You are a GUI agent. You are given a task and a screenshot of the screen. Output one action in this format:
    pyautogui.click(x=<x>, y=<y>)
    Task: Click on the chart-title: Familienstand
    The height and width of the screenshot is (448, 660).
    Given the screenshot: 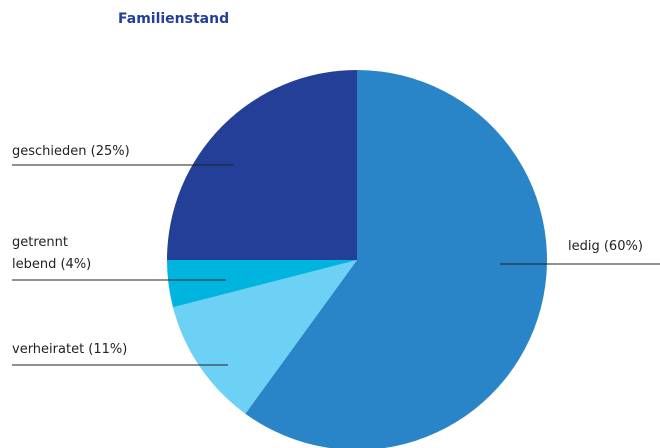 What is the action you would take?
    pyautogui.click(x=173, y=19)
    